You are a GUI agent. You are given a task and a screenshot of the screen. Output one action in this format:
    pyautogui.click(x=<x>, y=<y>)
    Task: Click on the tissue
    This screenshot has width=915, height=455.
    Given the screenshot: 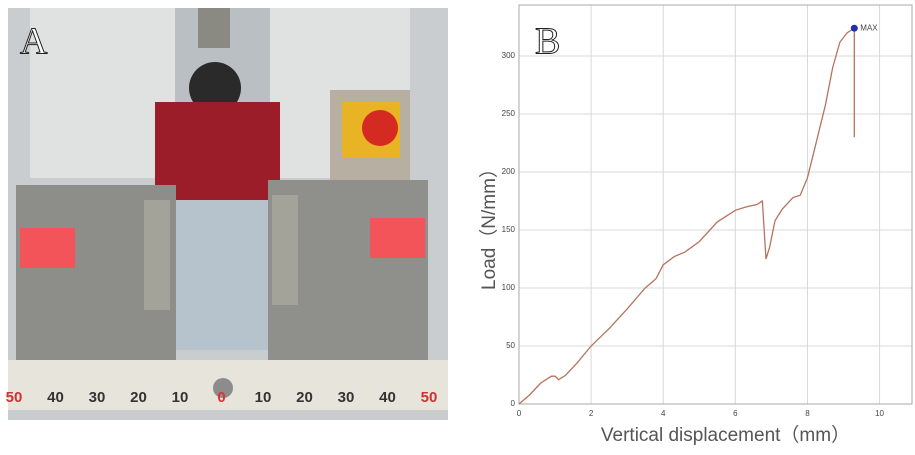 What is the action you would take?
    pyautogui.click(x=217, y=151)
    